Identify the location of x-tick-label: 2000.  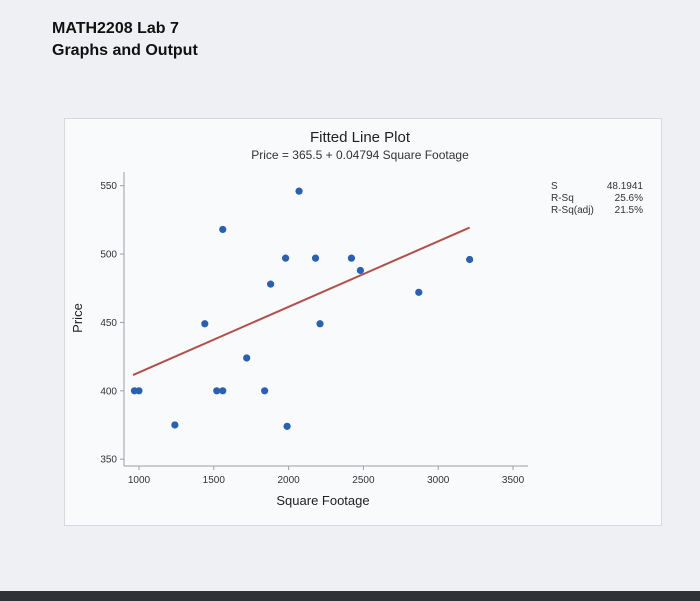
(288, 480).